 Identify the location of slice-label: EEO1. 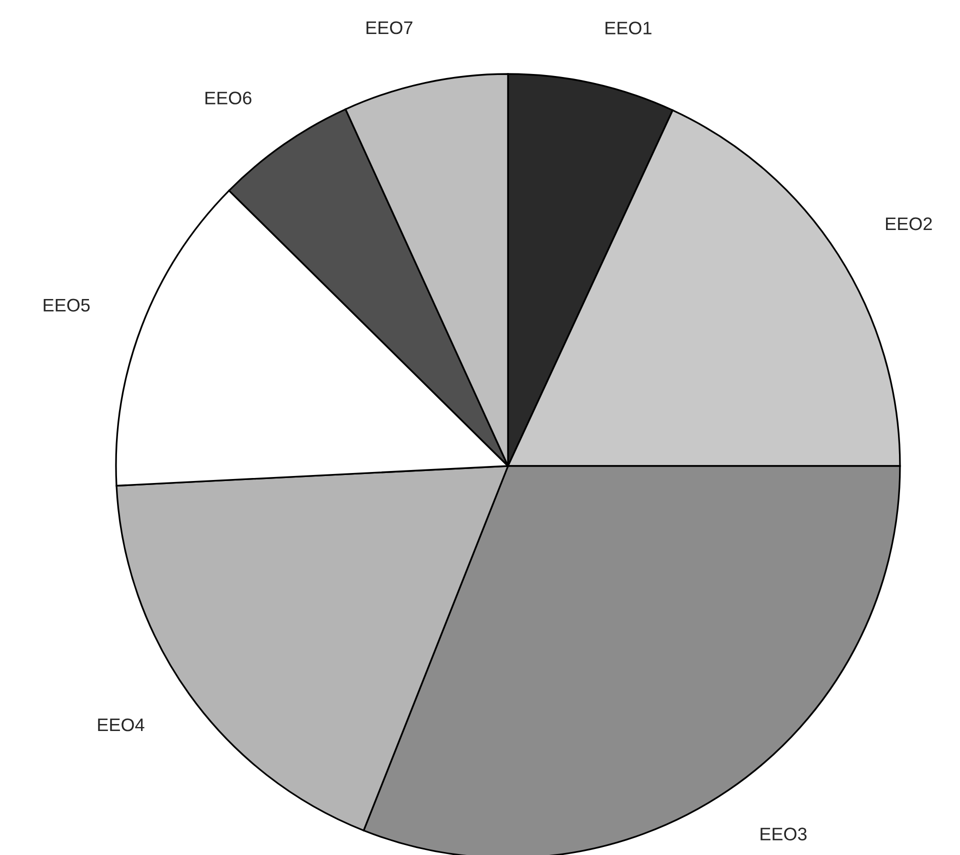
(629, 28).